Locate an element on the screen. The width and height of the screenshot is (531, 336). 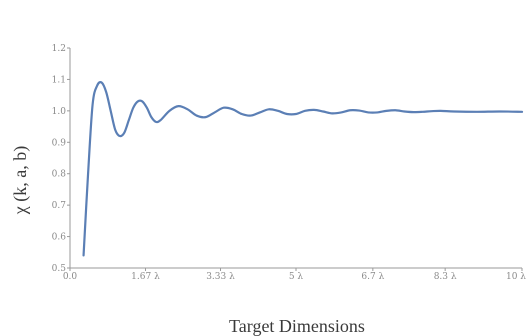
y-tick-label: 0.6 is located at coordinates (59, 238).